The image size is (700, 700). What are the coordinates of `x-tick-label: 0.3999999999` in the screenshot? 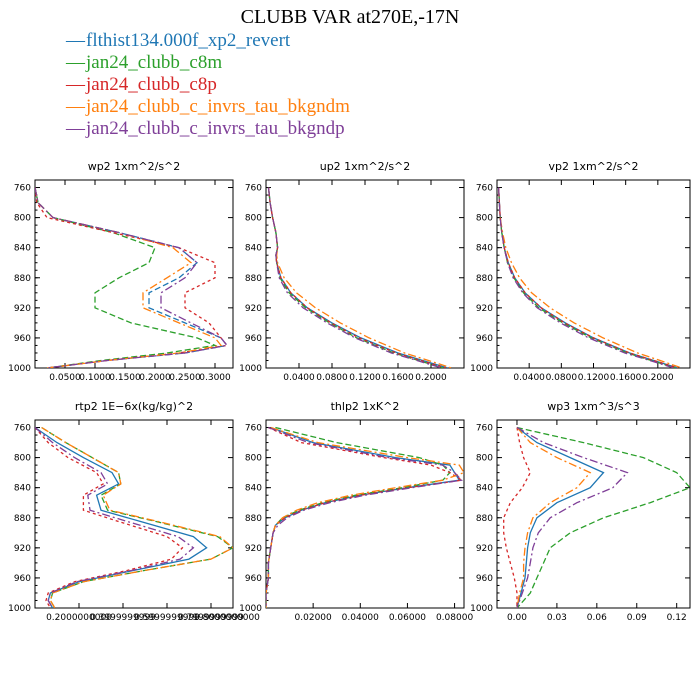 It's located at (123, 618).